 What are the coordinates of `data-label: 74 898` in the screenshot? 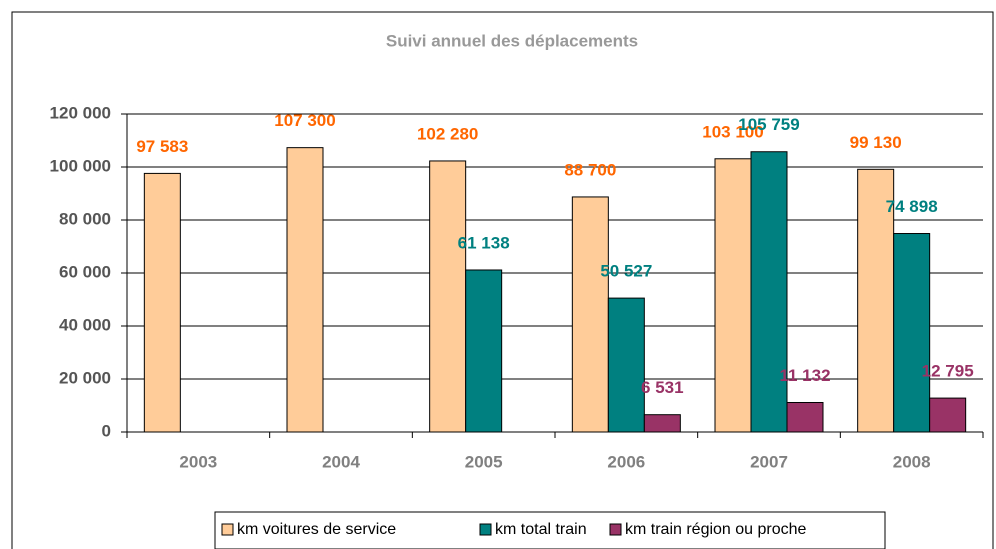 It's located at (912, 206).